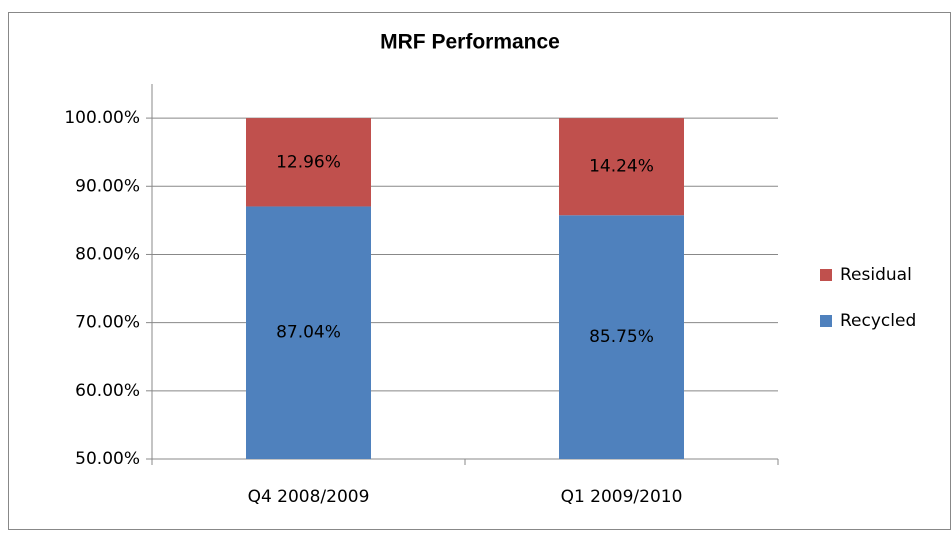  I want to click on chart-title: MRF Performance, so click(470, 42).